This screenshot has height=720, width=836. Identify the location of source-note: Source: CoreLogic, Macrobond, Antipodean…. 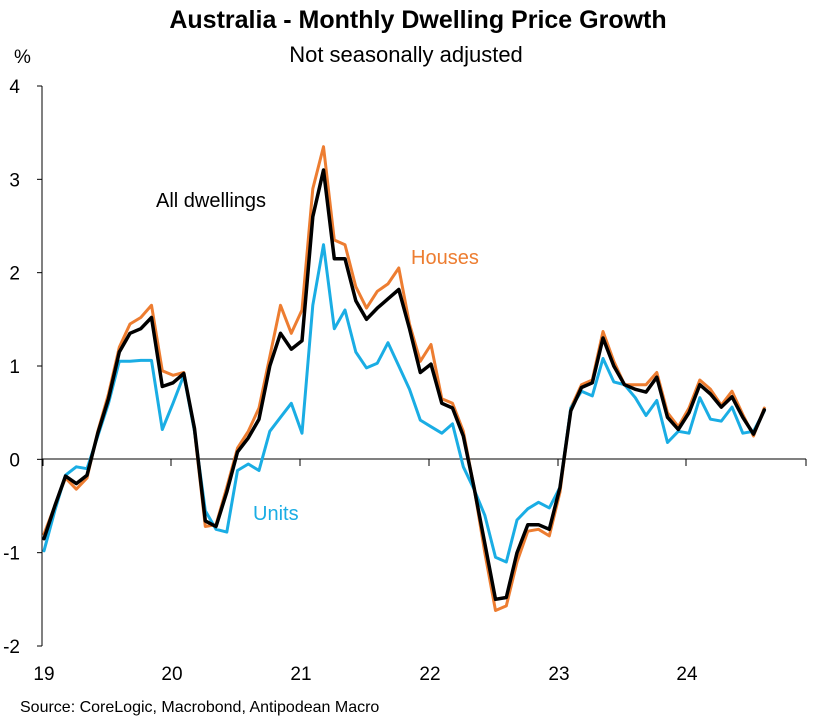
(199, 707).